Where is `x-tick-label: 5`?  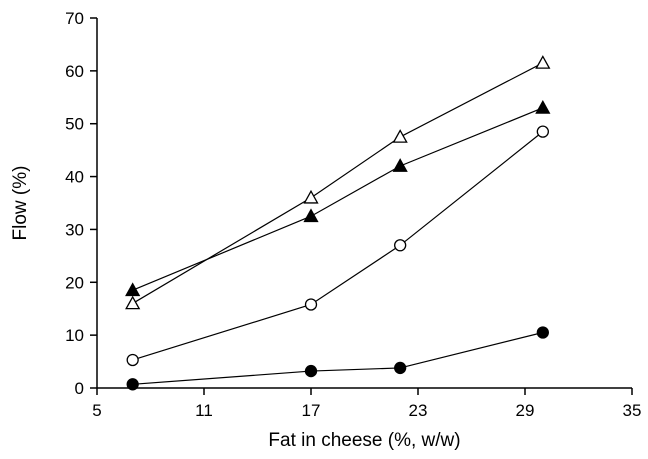 x-tick-label: 5 is located at coordinates (96, 410).